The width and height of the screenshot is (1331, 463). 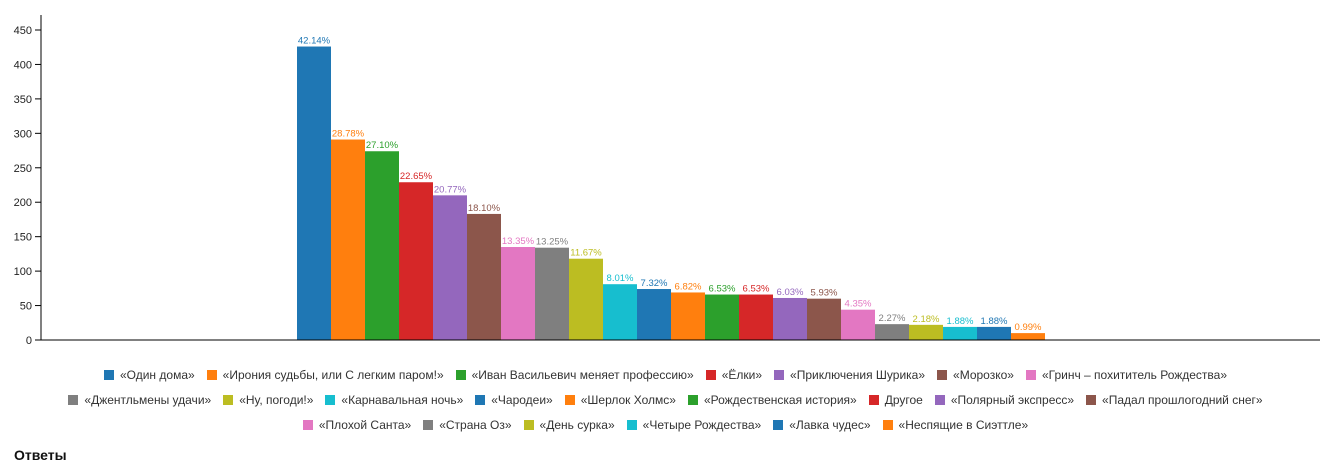 I want to click on legend-label: «Джентльмены удачи», so click(x=148, y=399).